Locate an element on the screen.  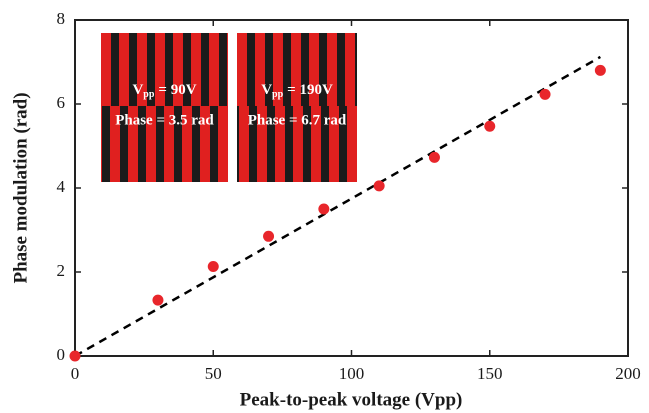
inset-voltage-label: Vpp = 190V is located at coordinates (297, 91).